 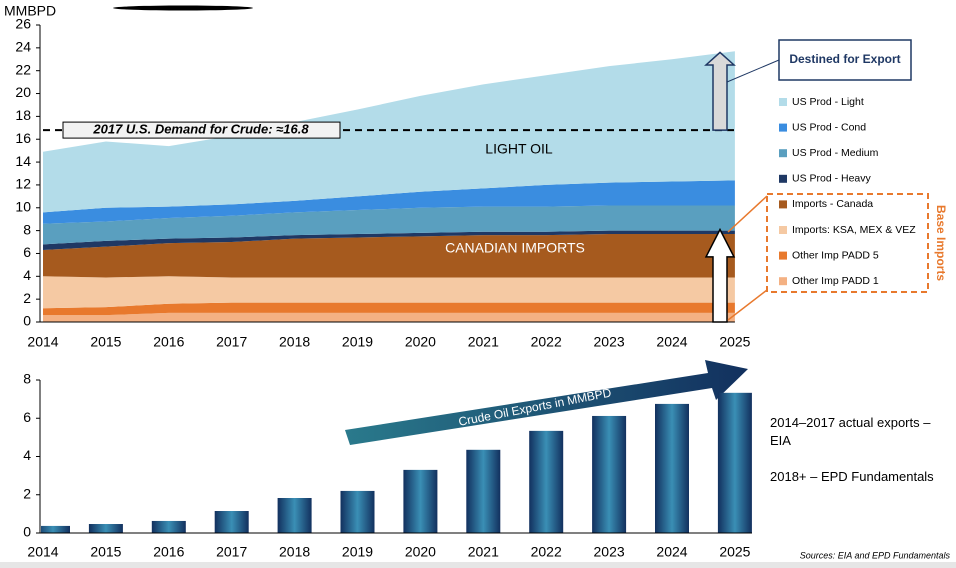 I want to click on annotation: 2017 U.S. Demand for Crude: ≈16.8, so click(x=200, y=129).